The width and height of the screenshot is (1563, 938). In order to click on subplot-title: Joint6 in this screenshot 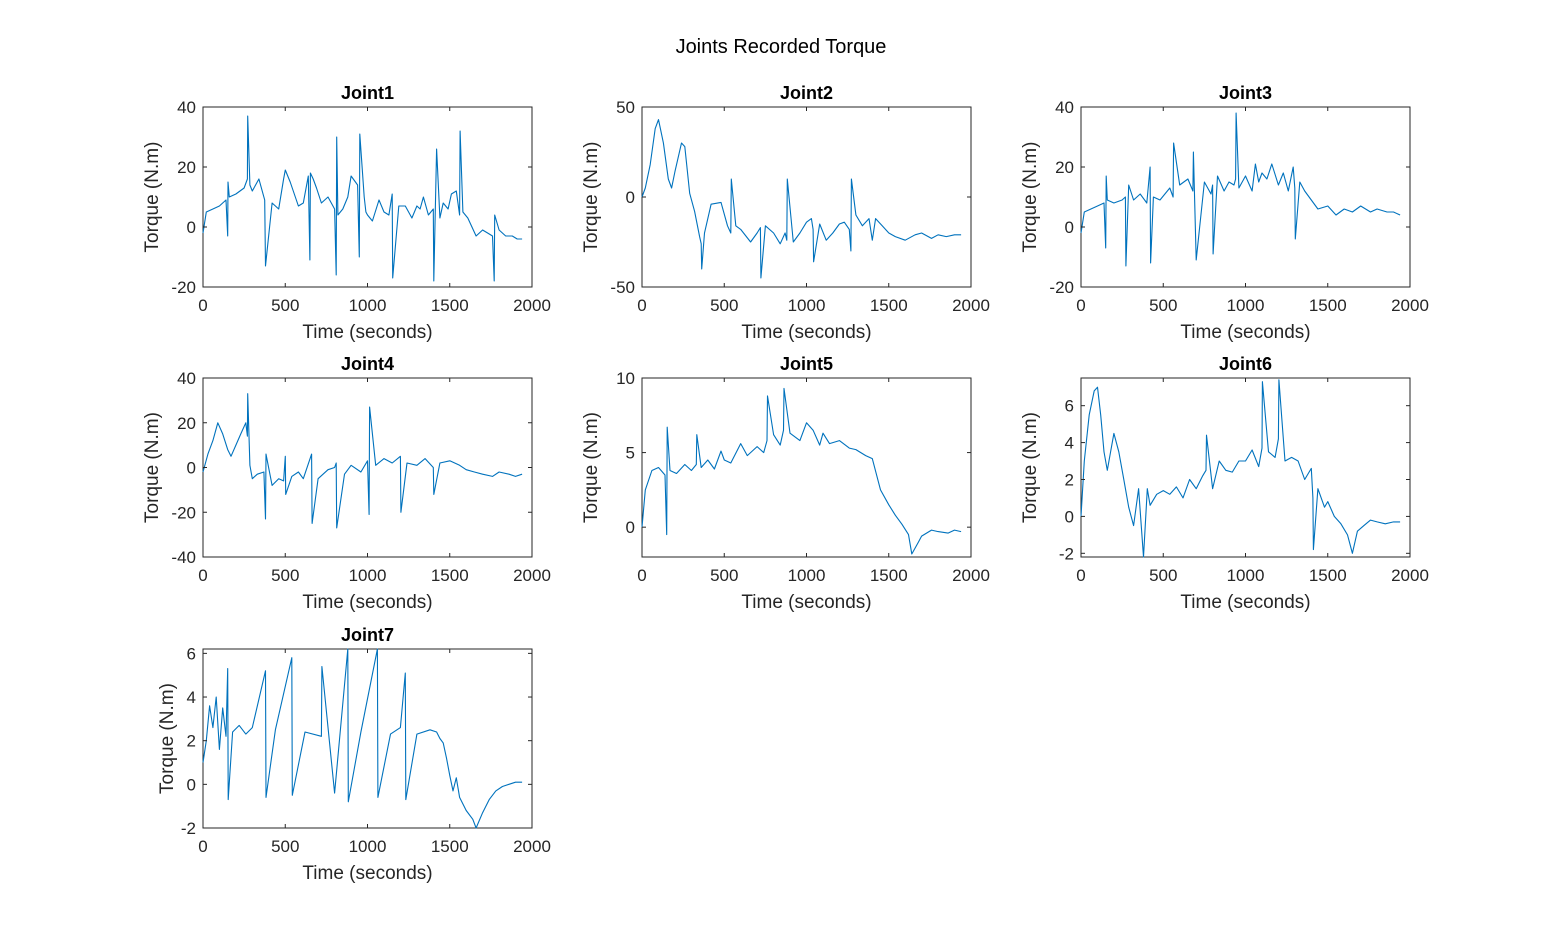, I will do `click(1245, 364)`.